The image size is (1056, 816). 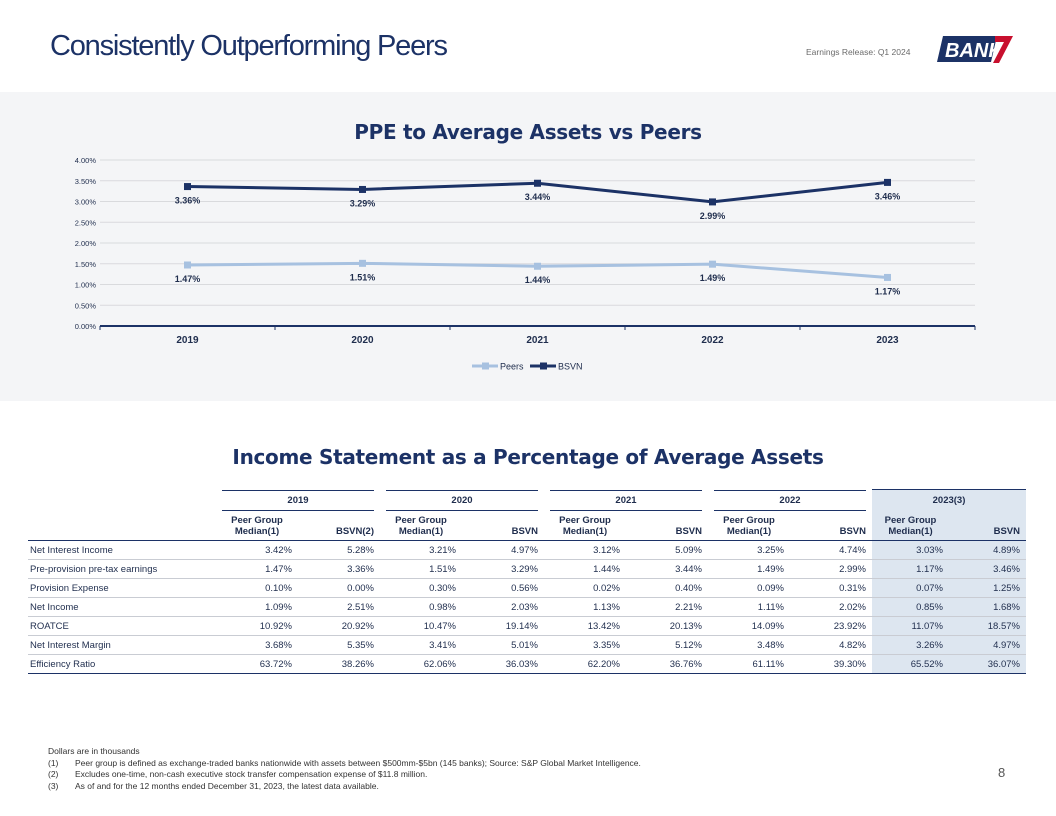 What do you see at coordinates (363, 203) in the screenshot?
I see `data-label: 3.29%` at bounding box center [363, 203].